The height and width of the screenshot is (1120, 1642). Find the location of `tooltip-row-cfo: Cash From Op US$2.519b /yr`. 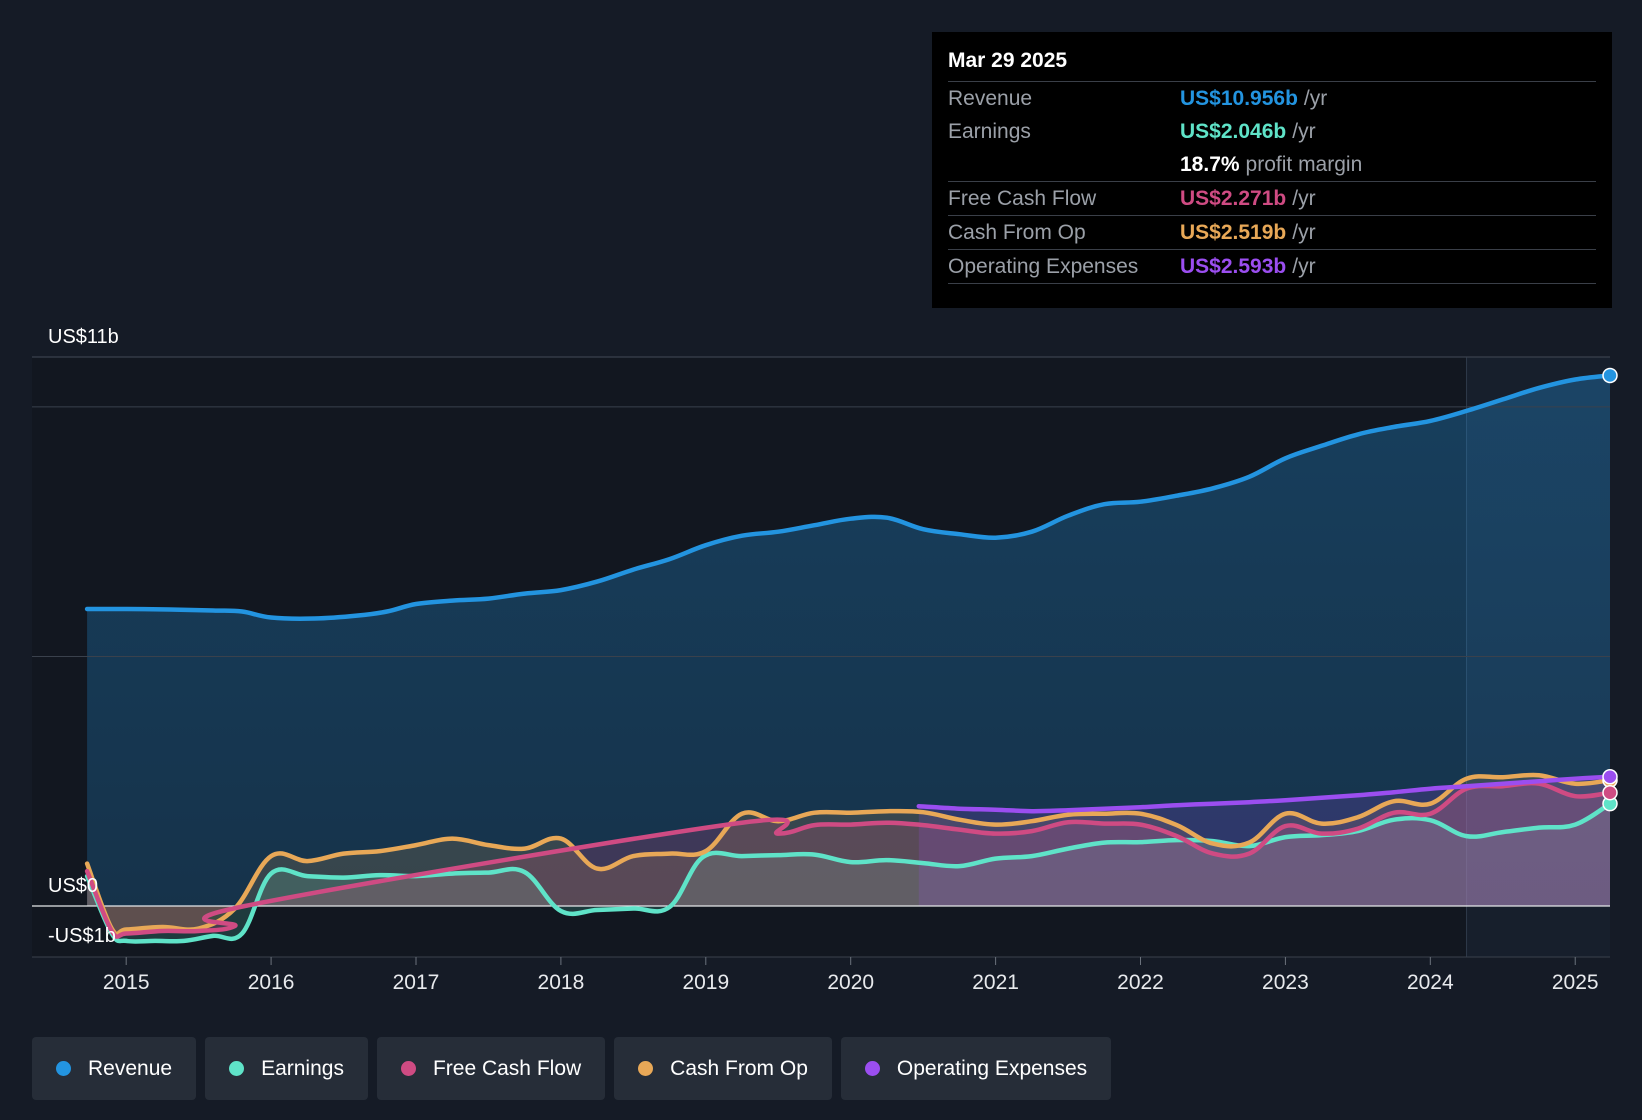

tooltip-row-cfo: Cash From Op US$2.519b /yr is located at coordinates (1272, 233).